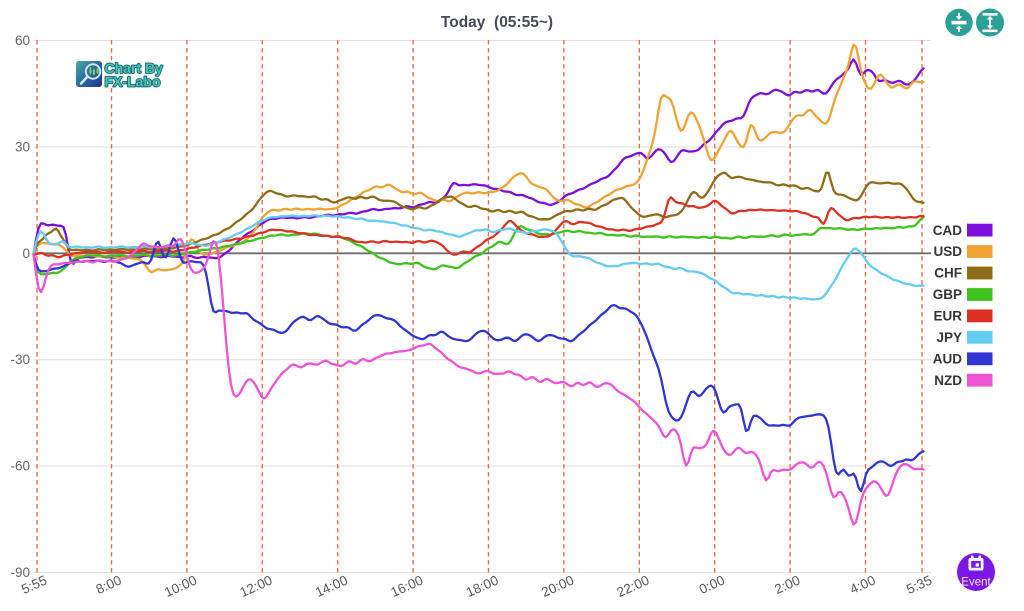 The height and width of the screenshot is (611, 1024). Describe the element at coordinates (20, 359) in the screenshot. I see `svg-text: -30` at that location.